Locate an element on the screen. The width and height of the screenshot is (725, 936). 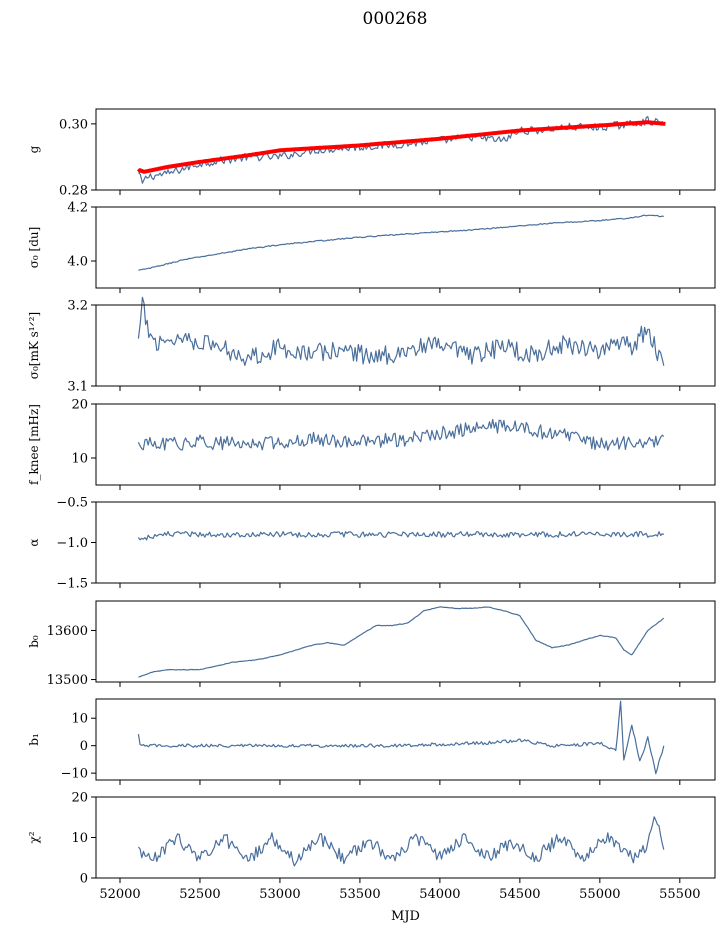
y-tick-label: 4.0 is located at coordinates (77, 262).